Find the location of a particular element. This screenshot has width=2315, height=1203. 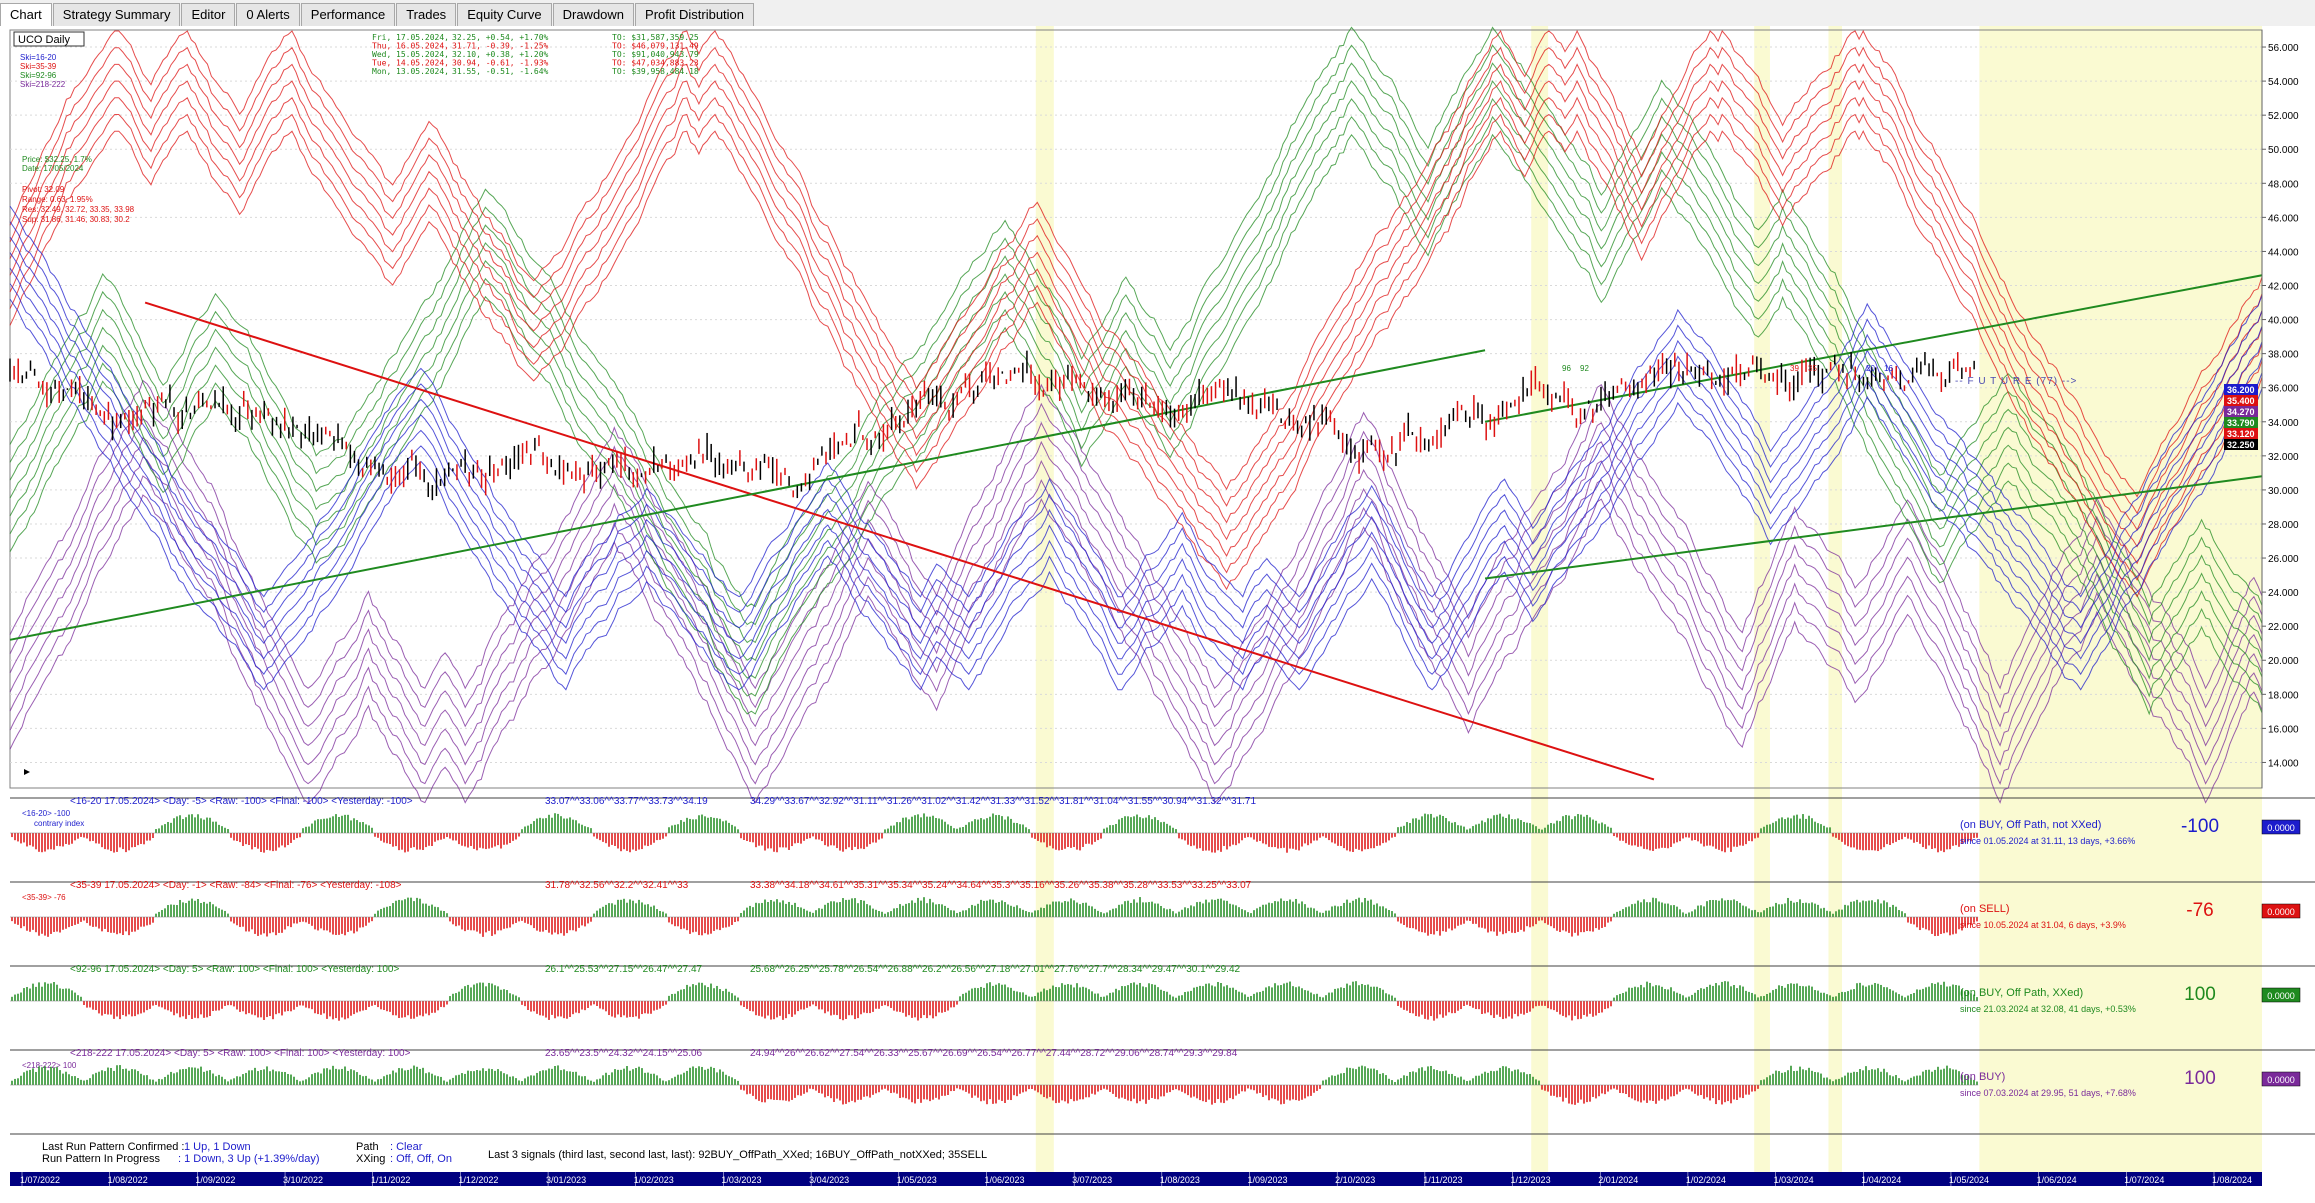

tab-strategy-summary: Strategy Summary is located at coordinates (116, 14).